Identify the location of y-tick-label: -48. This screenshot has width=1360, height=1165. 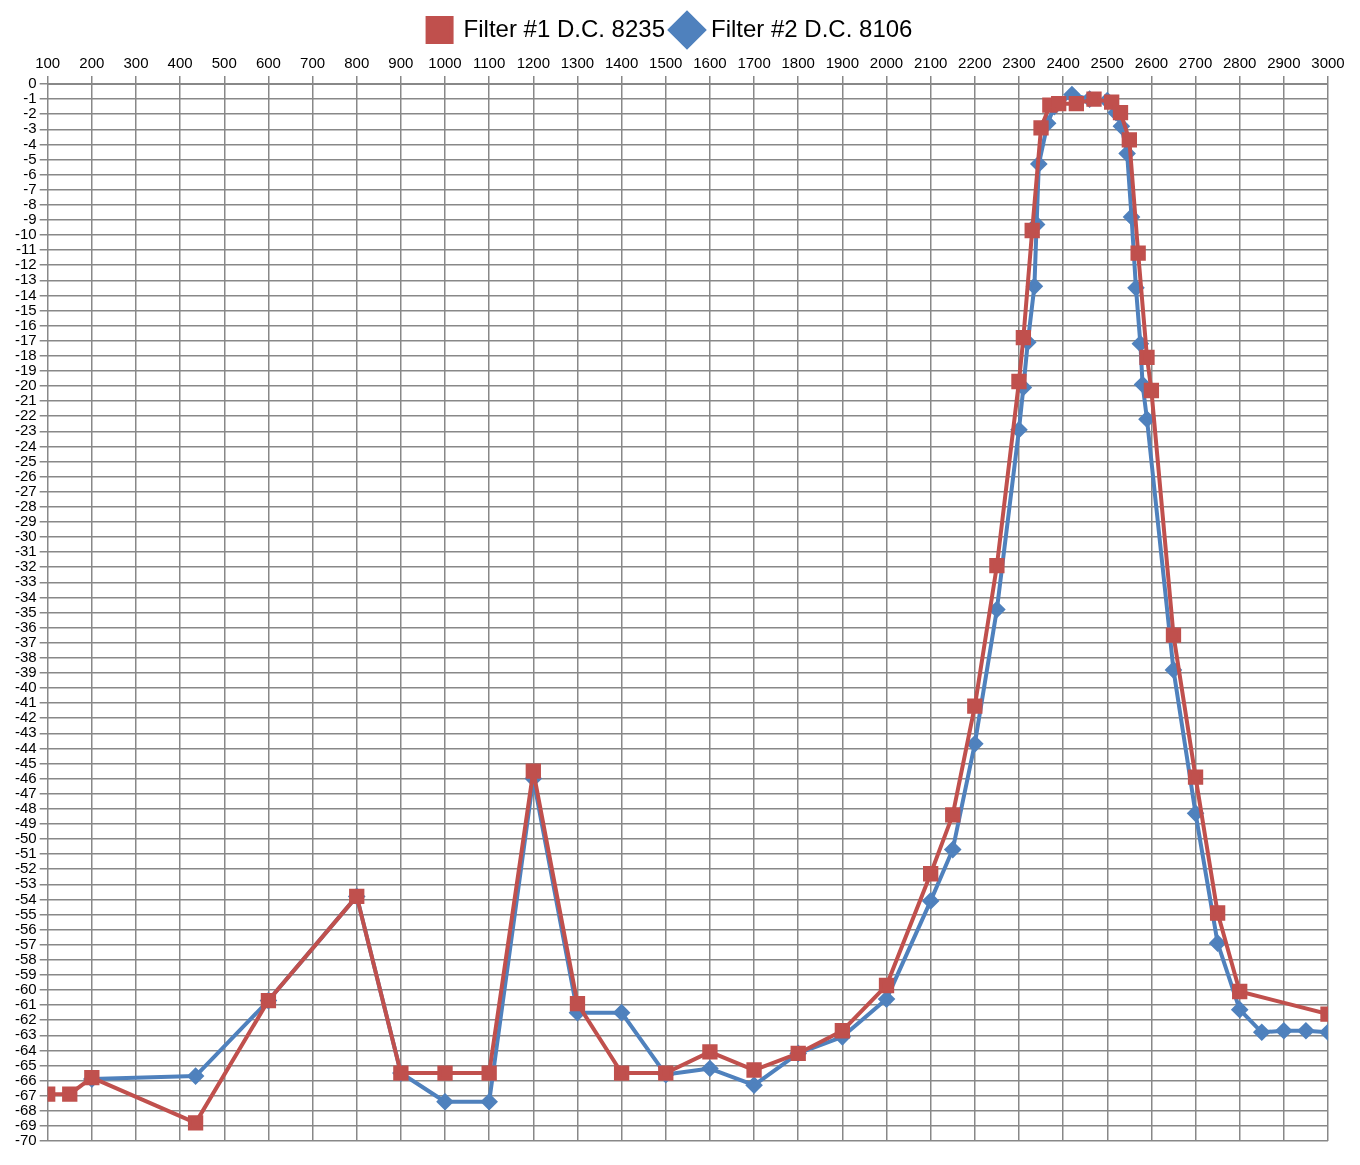
(25, 807).